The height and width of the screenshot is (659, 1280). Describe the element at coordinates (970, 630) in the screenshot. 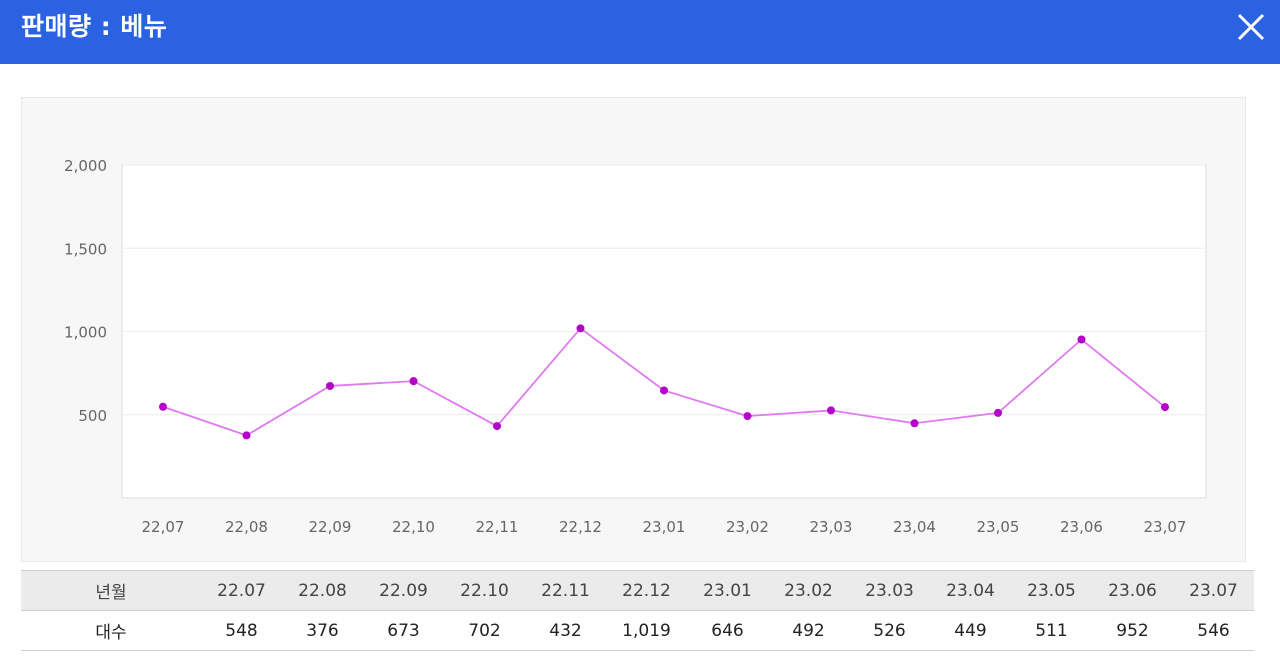

I see `count-cell: 449` at that location.